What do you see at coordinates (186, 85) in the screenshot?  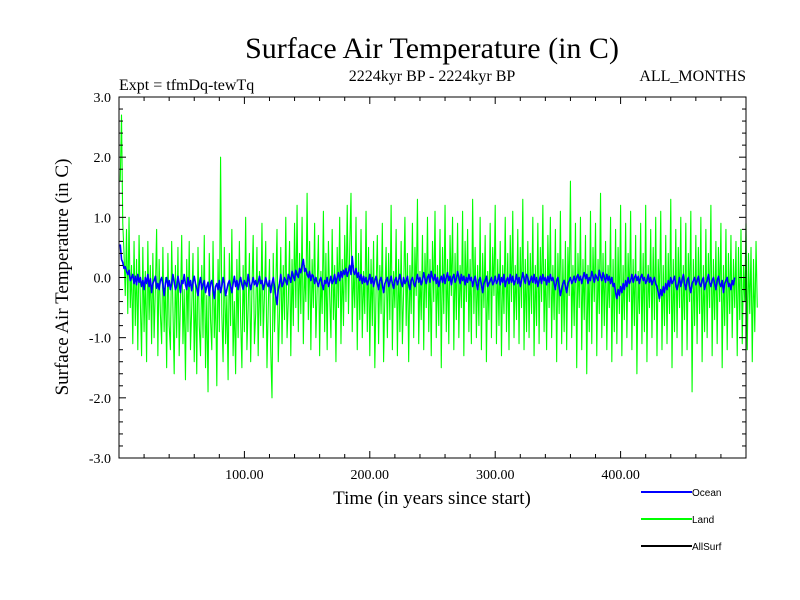 I see `chart-subtitle-left: Expt = tfmDq-tewTq` at bounding box center [186, 85].